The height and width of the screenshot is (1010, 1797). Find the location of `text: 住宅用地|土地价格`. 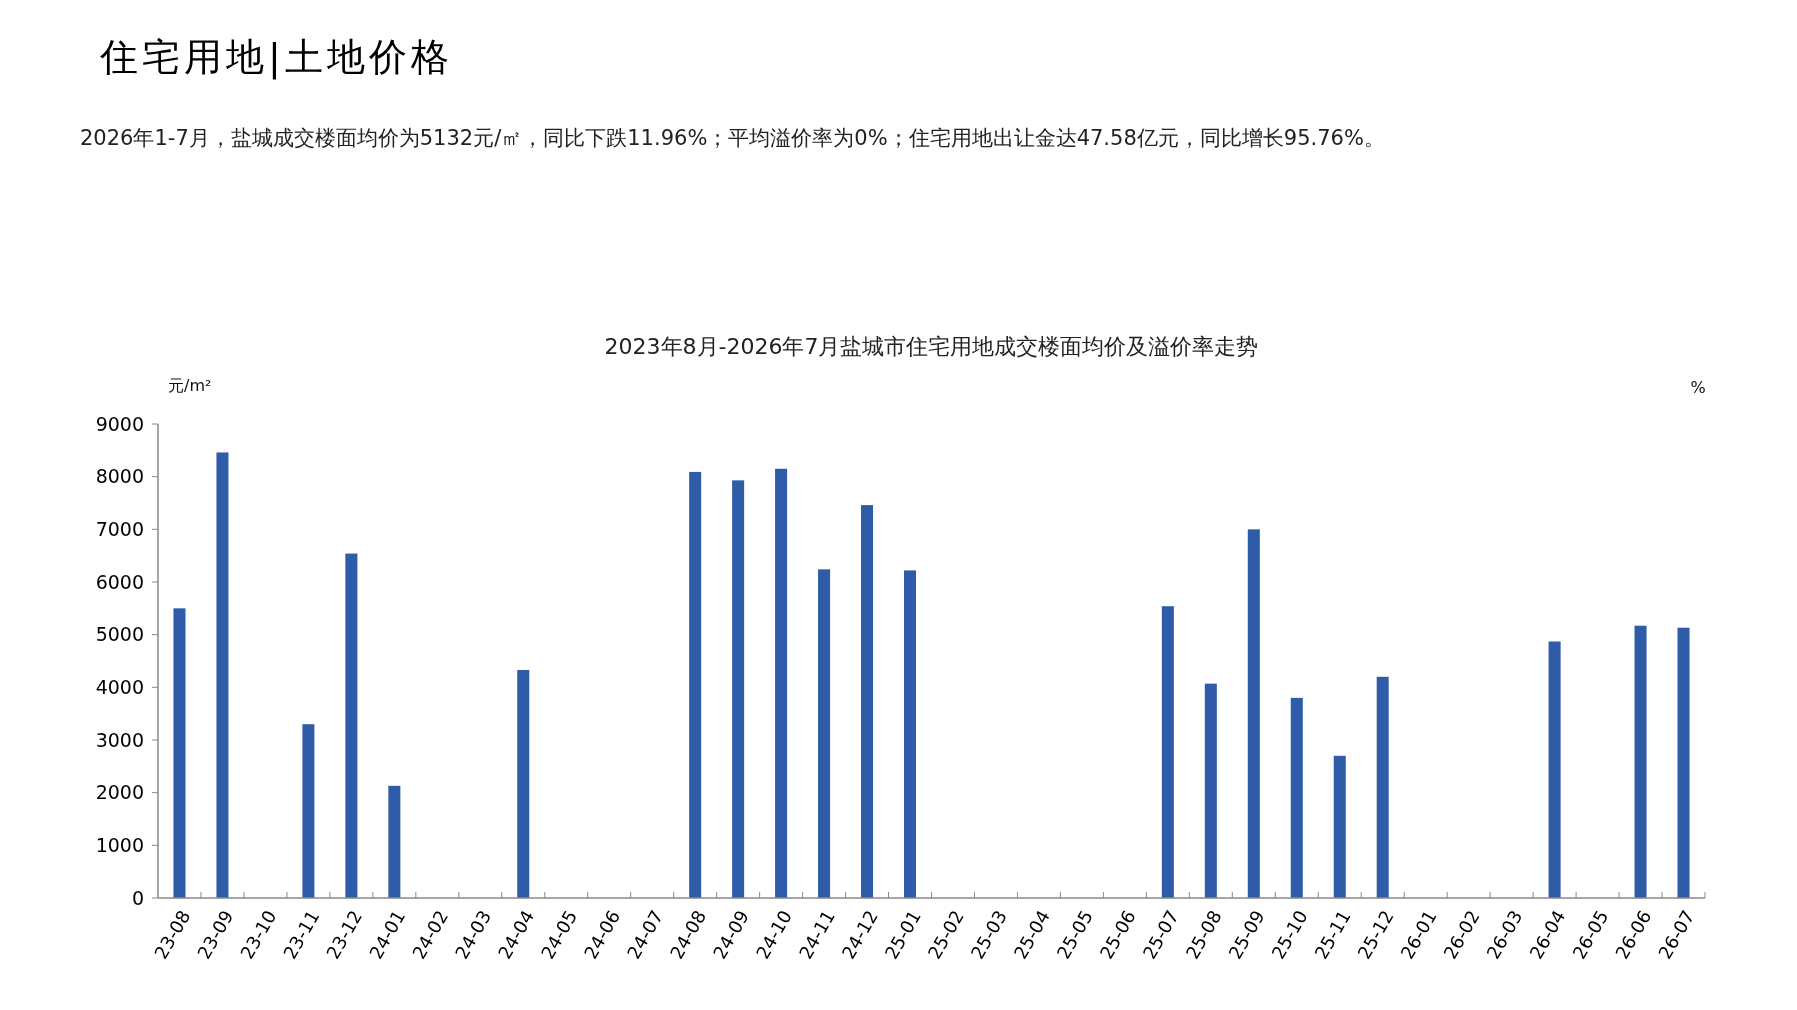

text: 住宅用地|土地价格 is located at coordinates (276, 57).